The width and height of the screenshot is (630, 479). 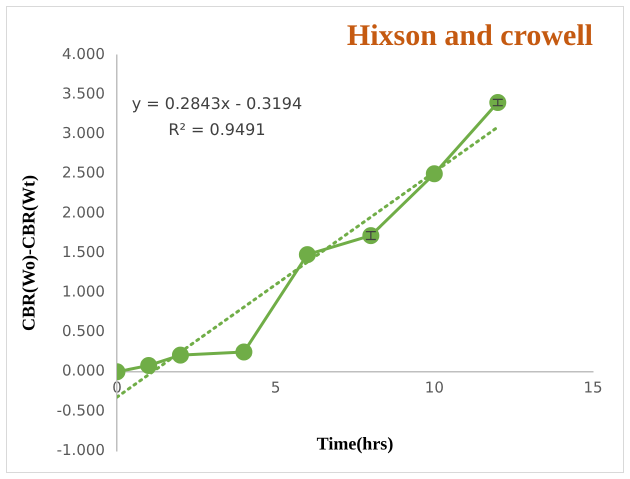 I want to click on y-tick-label: 4.000, so click(x=83, y=53).